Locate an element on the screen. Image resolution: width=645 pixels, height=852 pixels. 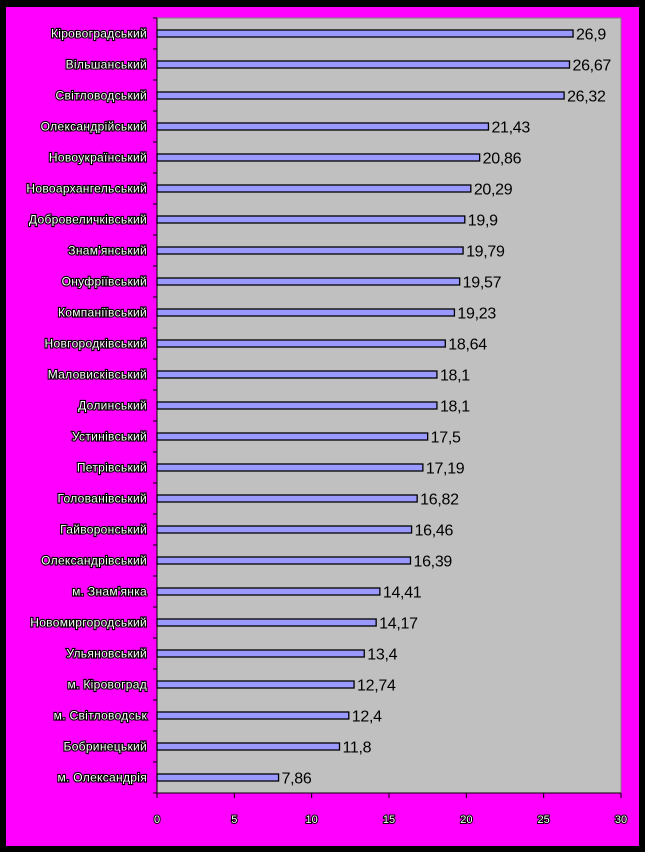
category-label: Добровеличківський is located at coordinates (88, 220).